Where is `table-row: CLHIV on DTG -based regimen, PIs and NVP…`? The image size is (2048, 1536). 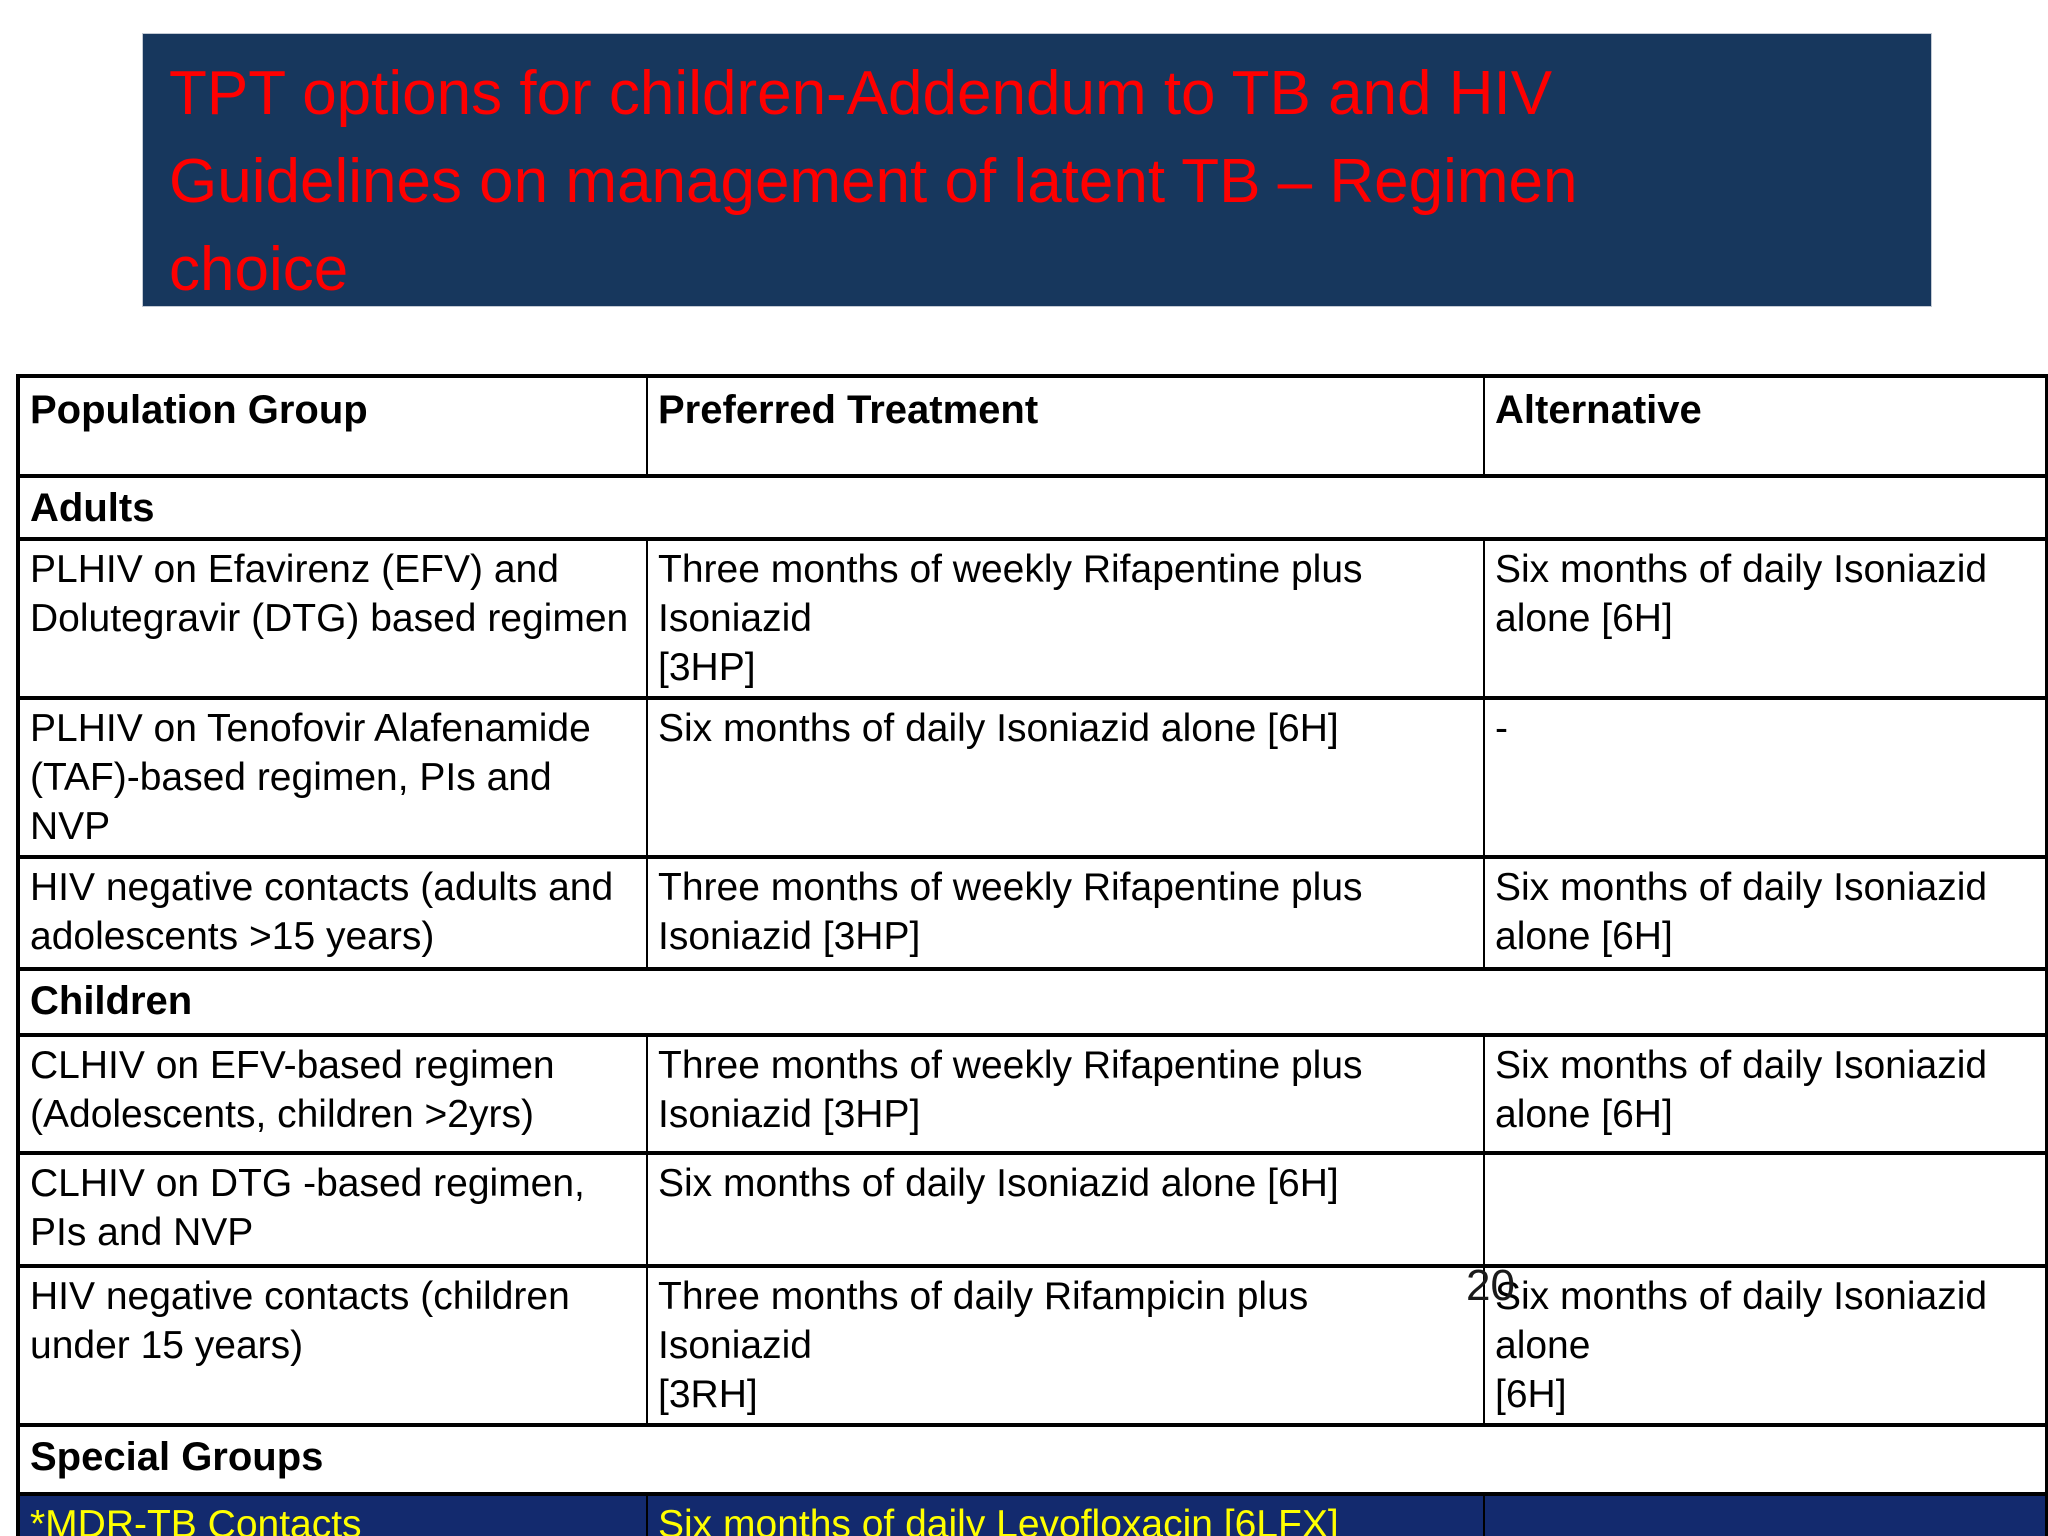
table-row: CLHIV on DTG -based regimen, PIs and NVP… is located at coordinates (1032, 1209).